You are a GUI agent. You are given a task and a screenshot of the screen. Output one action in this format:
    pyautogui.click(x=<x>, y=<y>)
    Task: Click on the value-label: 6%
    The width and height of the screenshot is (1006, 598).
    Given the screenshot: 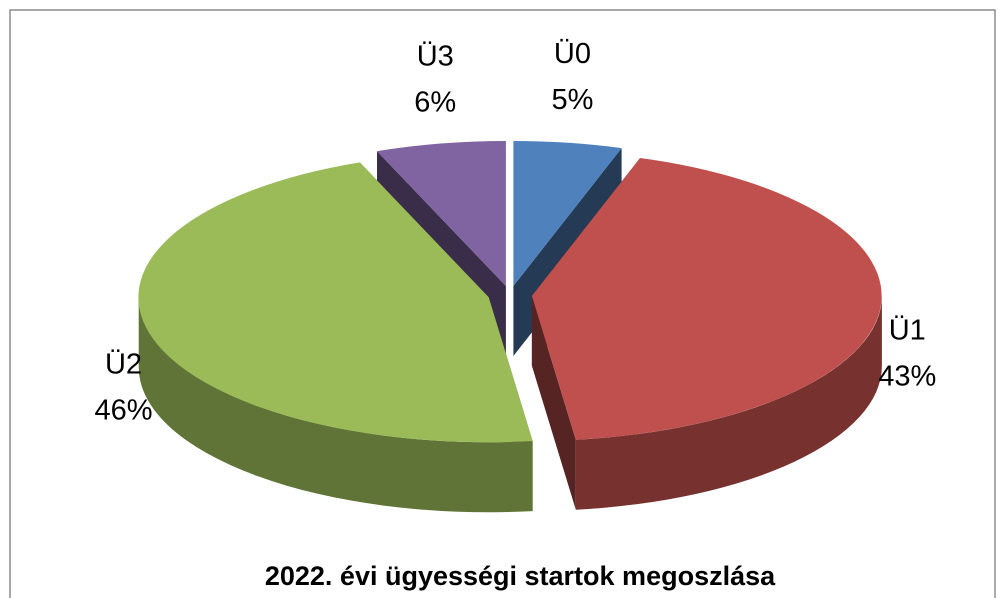 What is the action you would take?
    pyautogui.click(x=435, y=102)
    